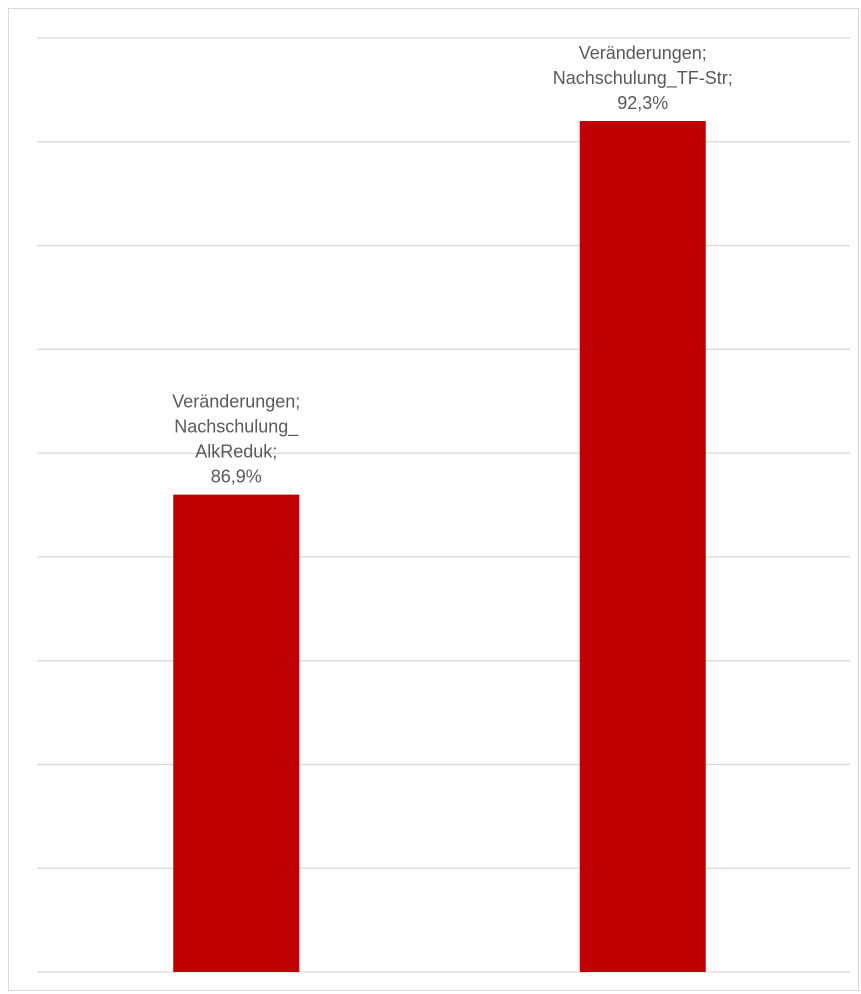 The width and height of the screenshot is (861, 994). Describe the element at coordinates (236, 452) in the screenshot. I see `data-label-line: AlkReduk;` at that location.